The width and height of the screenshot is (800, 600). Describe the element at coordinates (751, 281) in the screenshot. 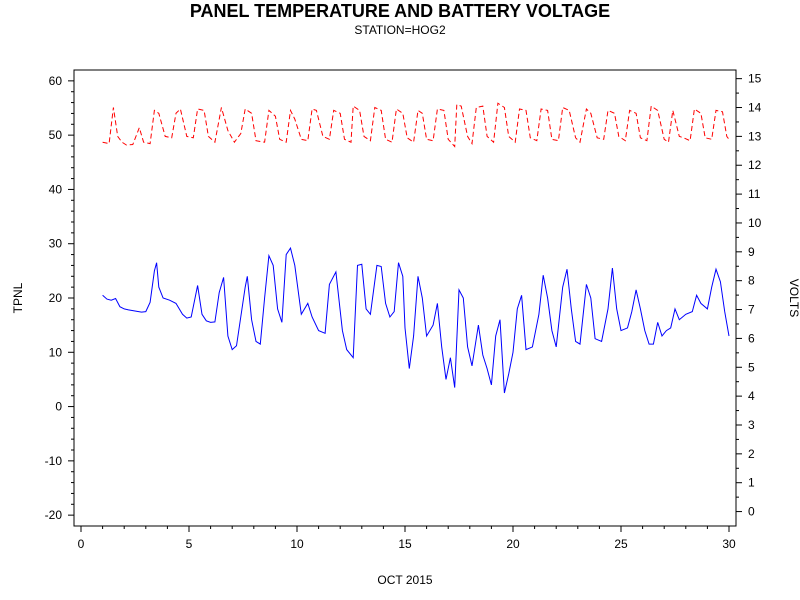

I see `y-right-tick-label: 8` at that location.